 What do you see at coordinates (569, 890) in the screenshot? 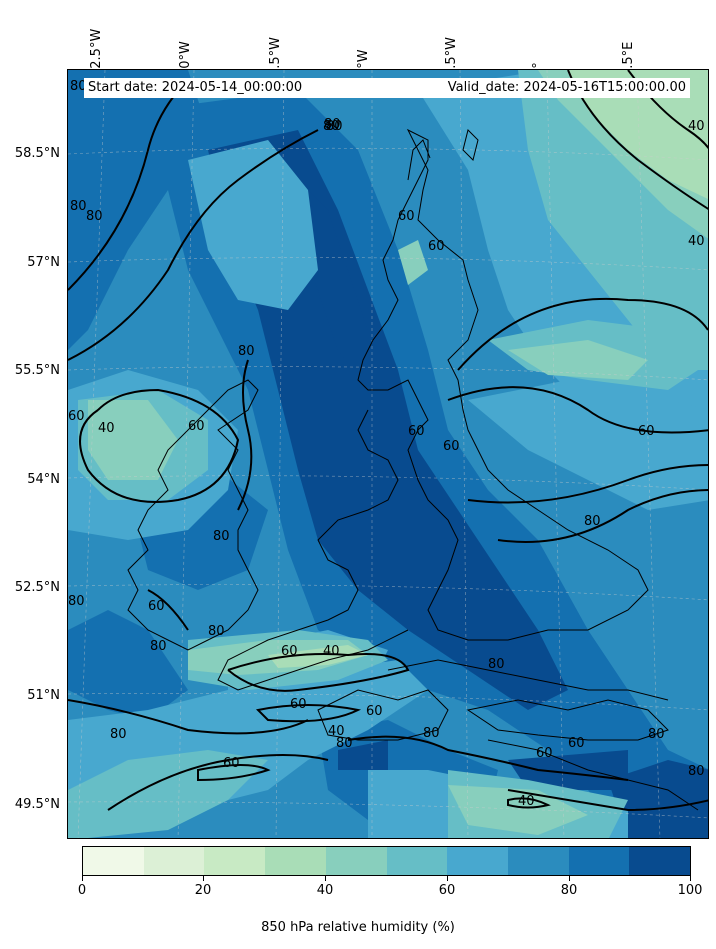
I see `colorbar-tick-label: 80` at bounding box center [569, 890].